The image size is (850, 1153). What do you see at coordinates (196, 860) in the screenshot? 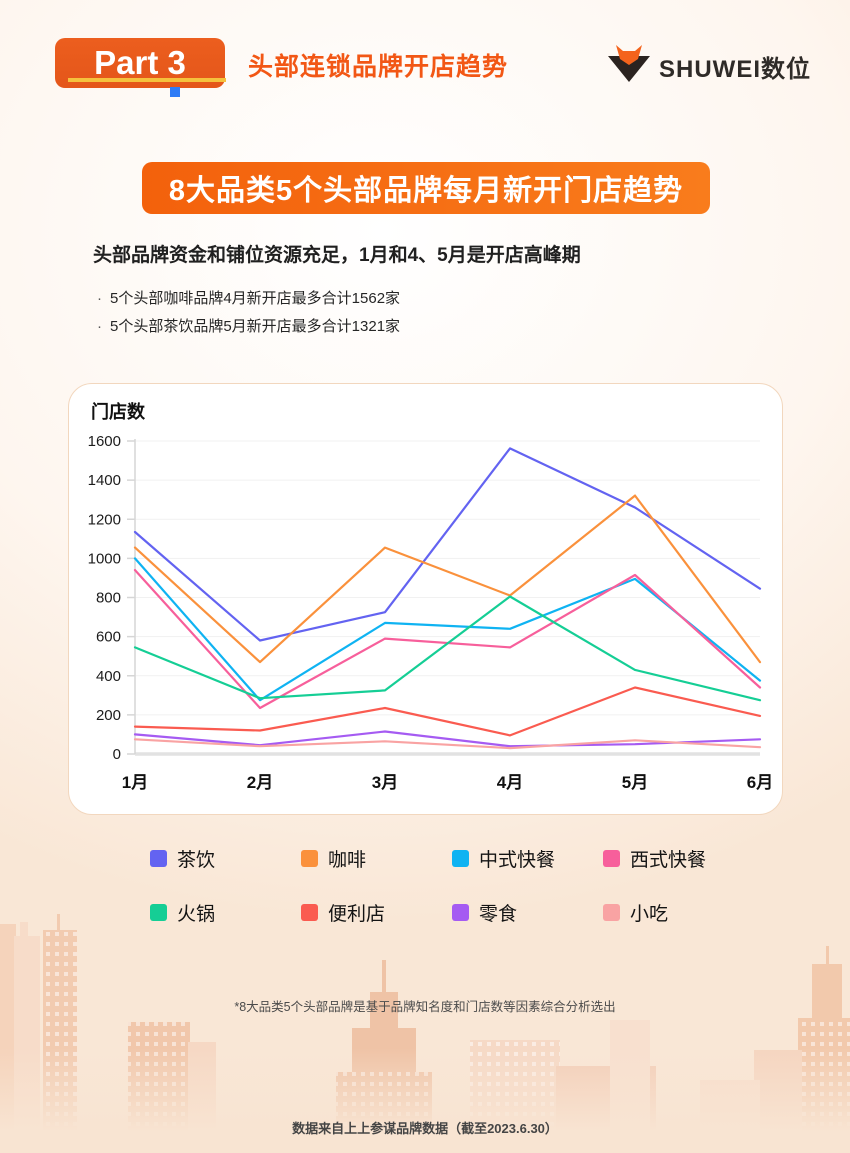
I see `legend-label: 茶饮` at bounding box center [196, 860].